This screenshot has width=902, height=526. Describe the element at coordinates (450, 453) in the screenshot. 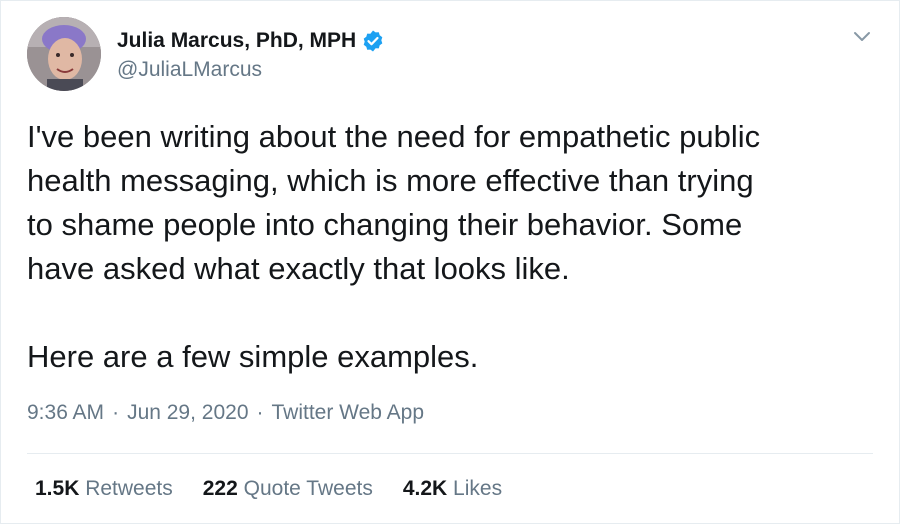

I see `divider` at that location.